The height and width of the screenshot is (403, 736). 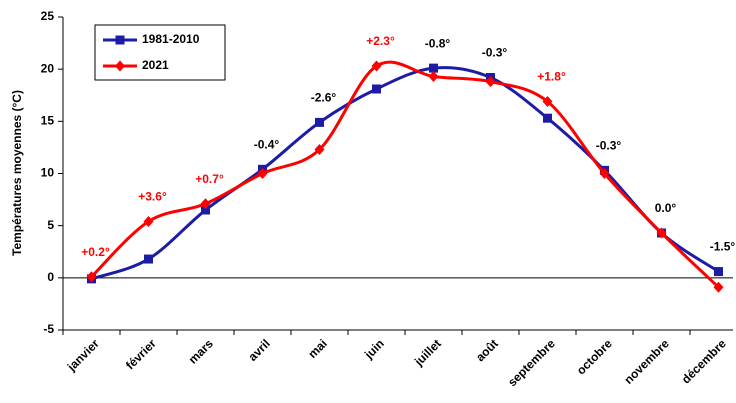 What do you see at coordinates (317, 348) in the screenshot?
I see `x-tick-label: mai` at bounding box center [317, 348].